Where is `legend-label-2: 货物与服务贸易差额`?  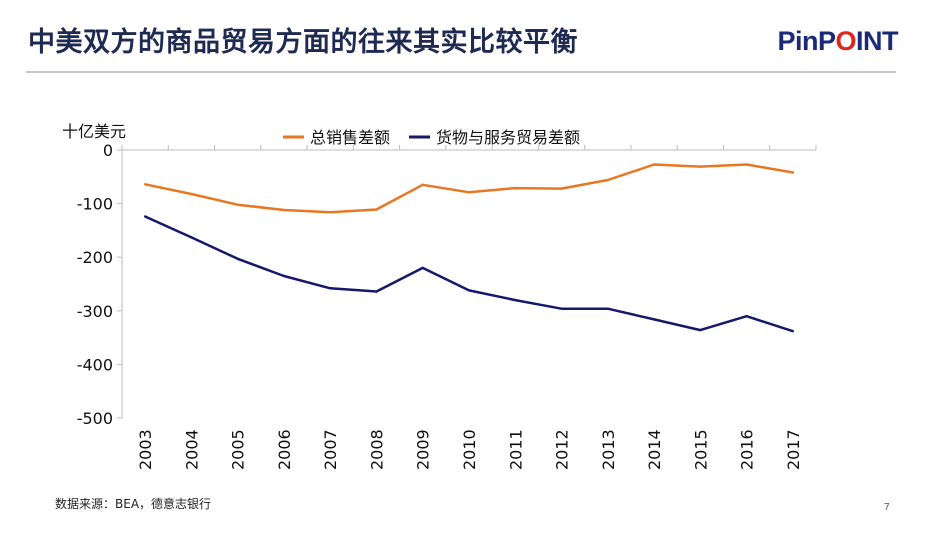 legend-label-2: 货物与服务贸易差额 is located at coordinates (508, 137).